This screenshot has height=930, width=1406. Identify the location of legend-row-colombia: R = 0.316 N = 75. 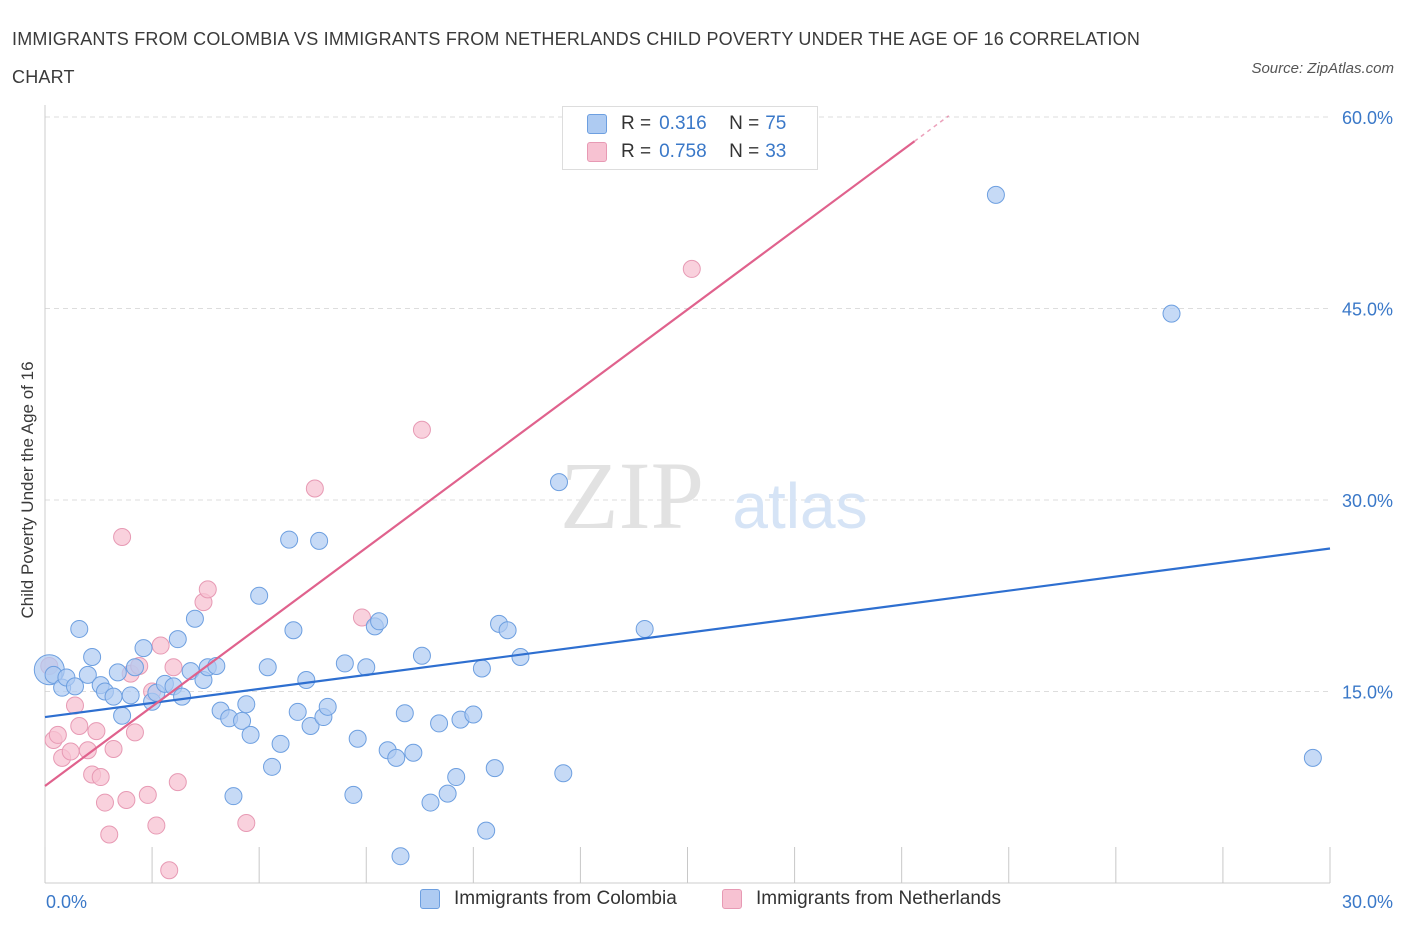
(686, 124).